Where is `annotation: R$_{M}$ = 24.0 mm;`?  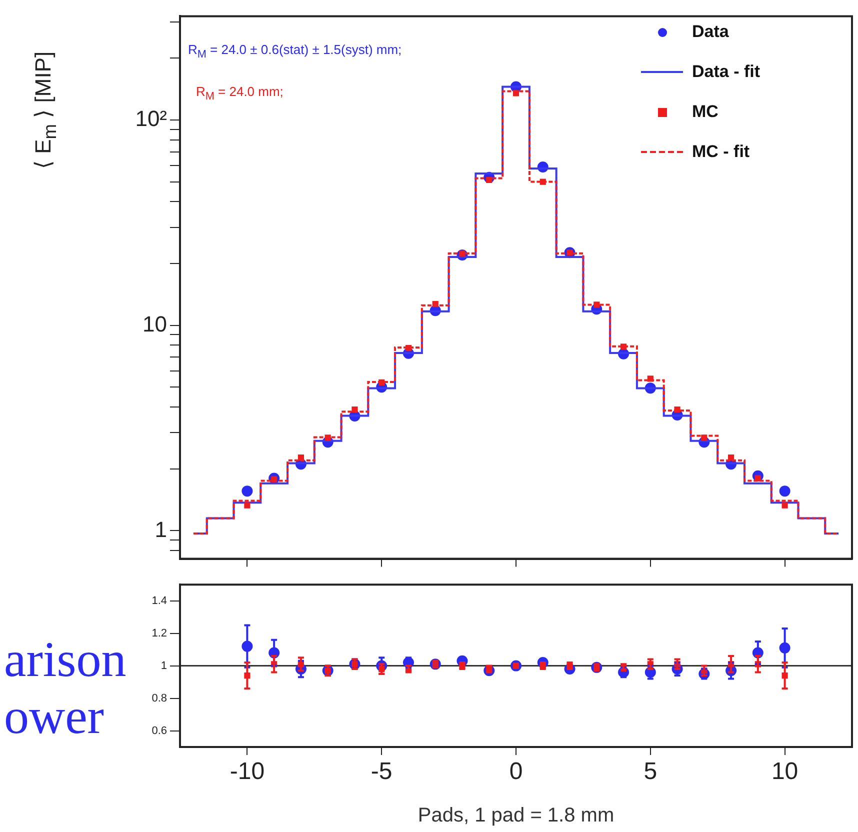
annotation: R$_{M}$ = 24.0 mm; is located at coordinates (240, 93).